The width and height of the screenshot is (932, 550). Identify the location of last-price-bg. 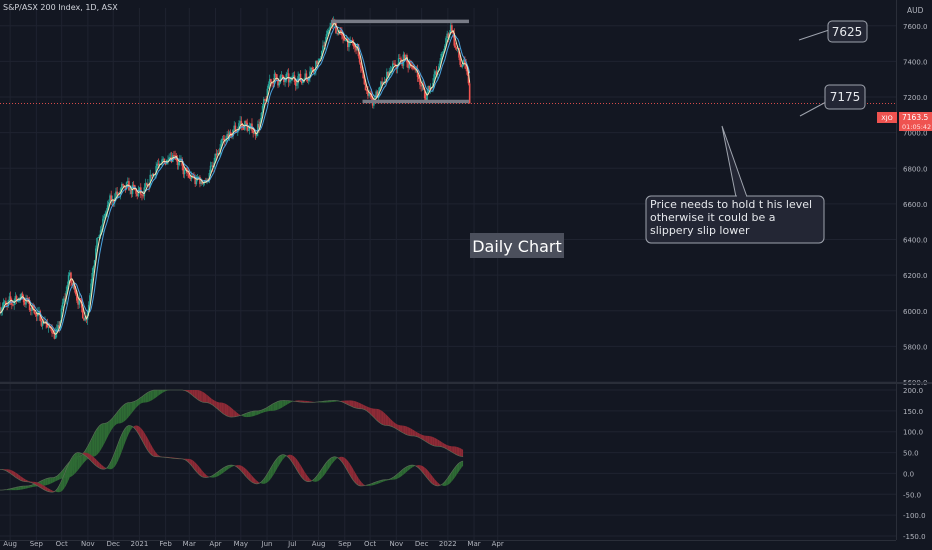
(915, 121).